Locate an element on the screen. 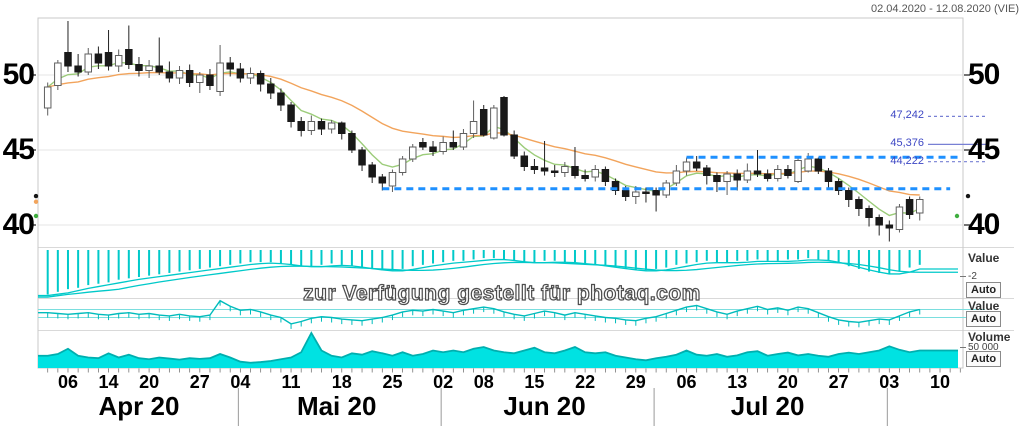 Image resolution: width=1024 pixels, height=437 pixels. x-axis-day-label: 11 is located at coordinates (291, 382).